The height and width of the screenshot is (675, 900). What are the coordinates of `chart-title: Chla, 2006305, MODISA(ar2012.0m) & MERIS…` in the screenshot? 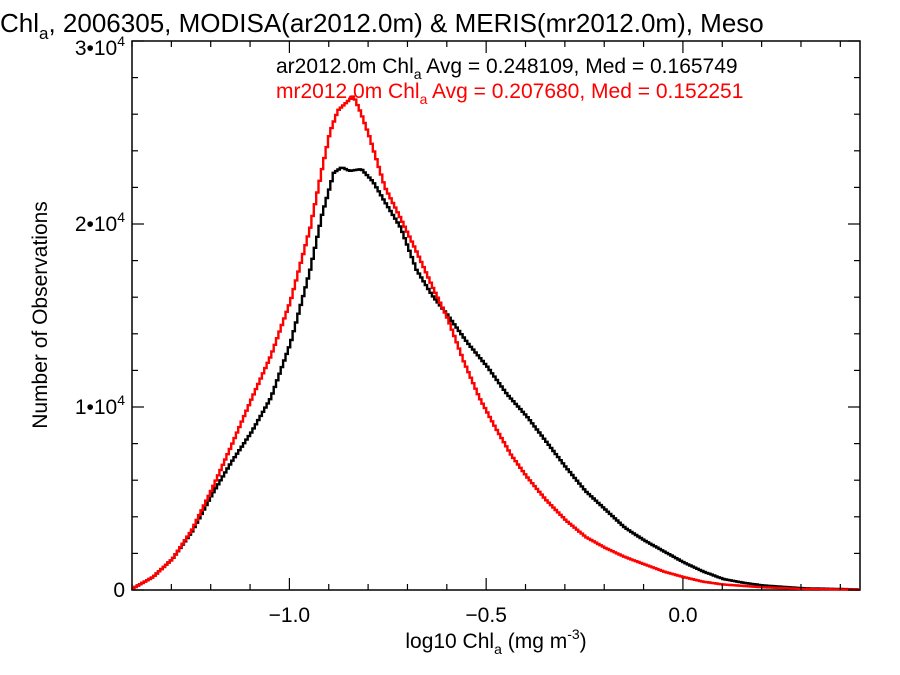 It's located at (382, 25).